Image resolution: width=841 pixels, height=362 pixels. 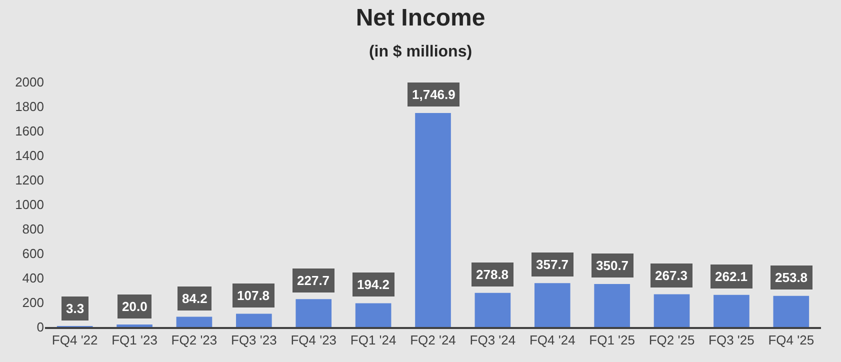 I want to click on data-label: 278.8, so click(x=492, y=274).